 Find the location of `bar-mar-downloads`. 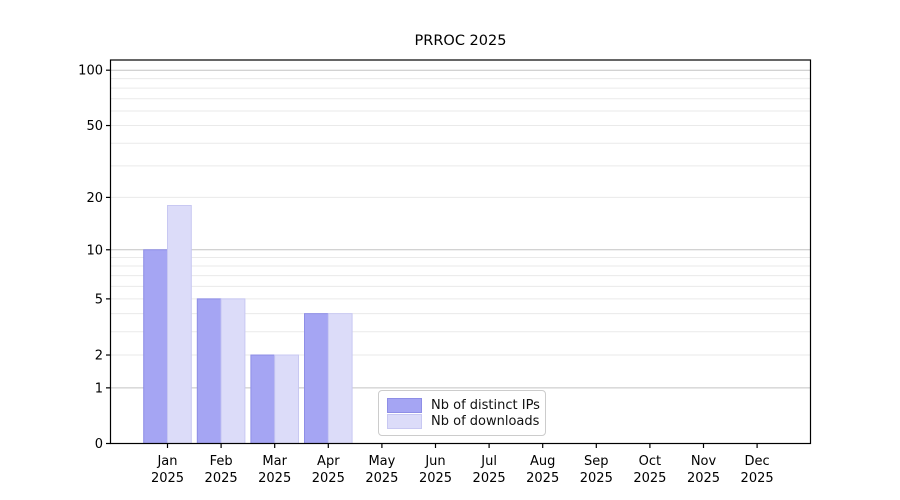

bar-mar-downloads is located at coordinates (287, 399).